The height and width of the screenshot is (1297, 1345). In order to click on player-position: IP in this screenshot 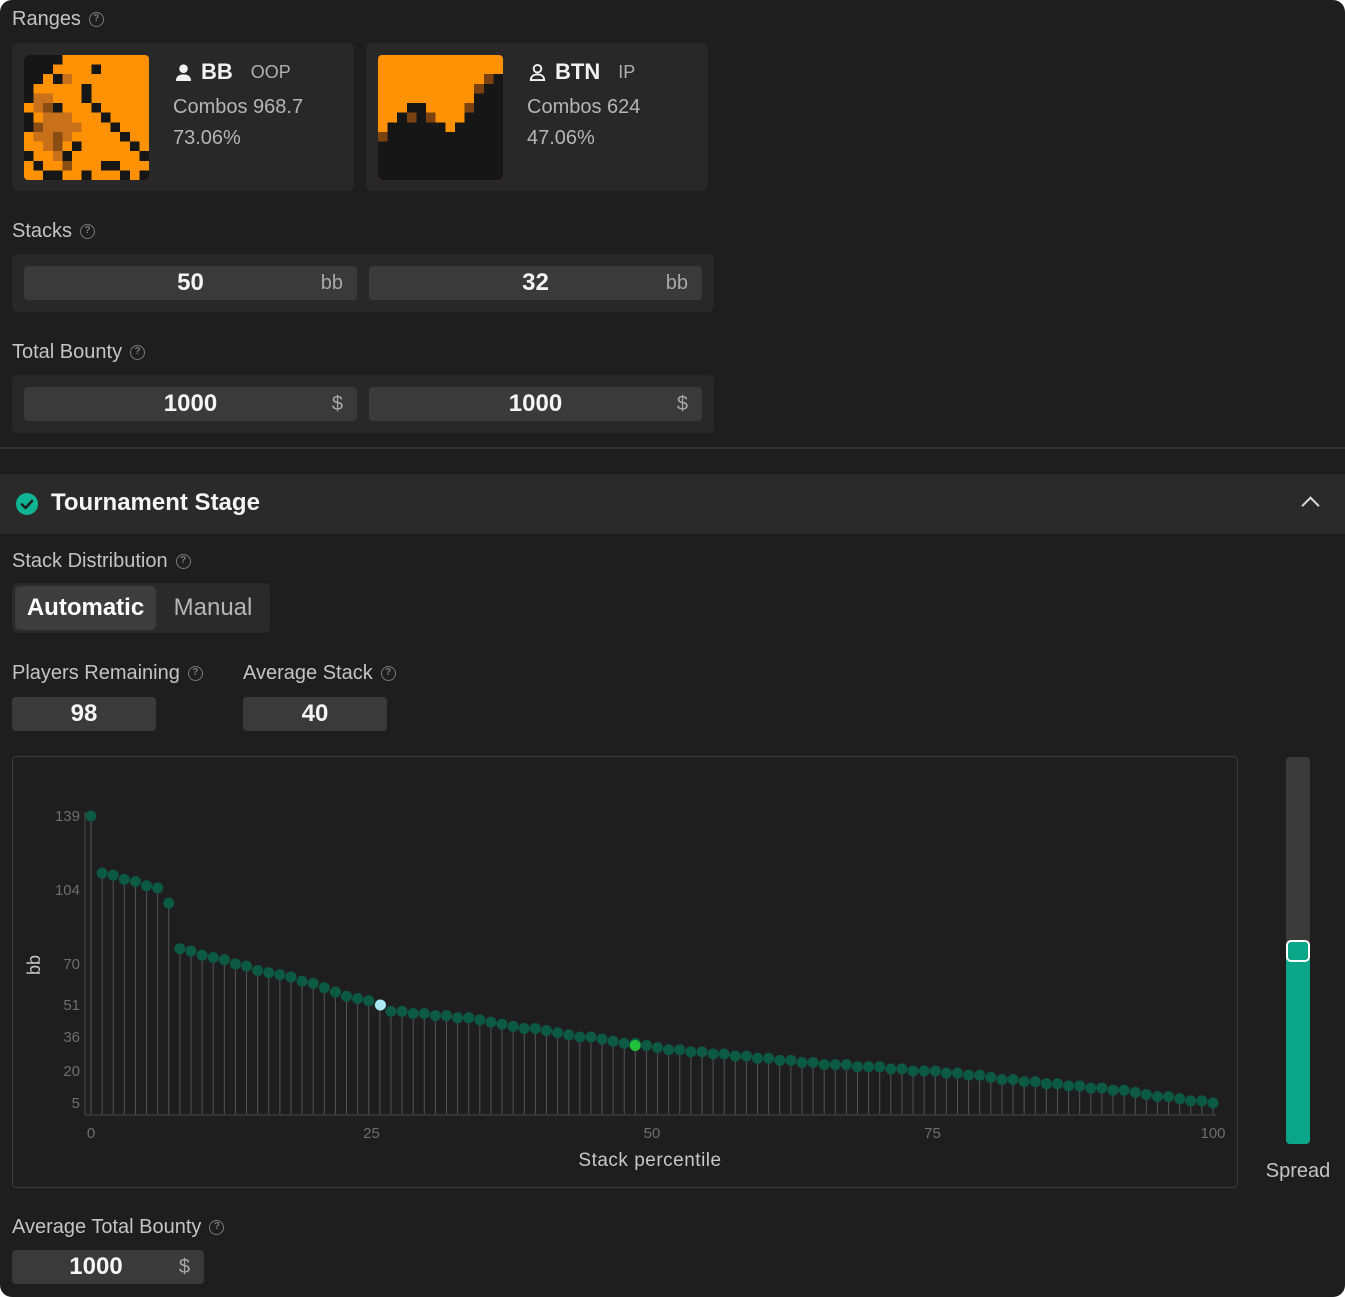, I will do `click(627, 71)`.